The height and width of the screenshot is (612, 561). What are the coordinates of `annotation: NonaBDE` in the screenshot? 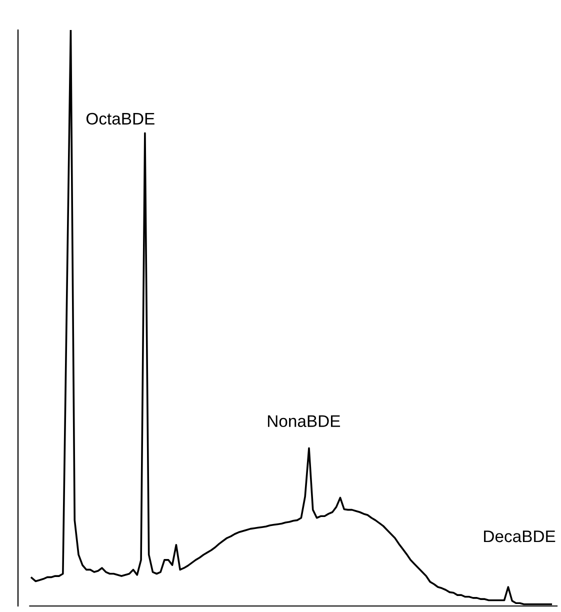 It's located at (304, 421).